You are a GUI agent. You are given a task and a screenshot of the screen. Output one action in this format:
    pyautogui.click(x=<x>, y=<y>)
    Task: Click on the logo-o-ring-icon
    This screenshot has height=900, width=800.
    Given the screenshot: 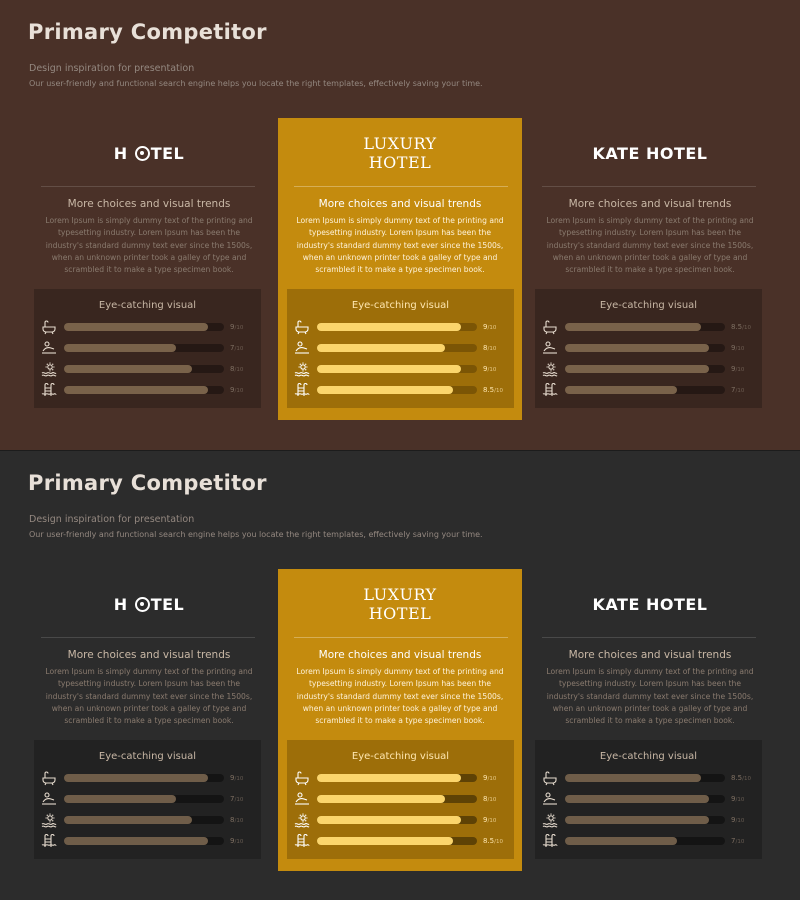 What is the action you would take?
    pyautogui.click(x=142, y=153)
    